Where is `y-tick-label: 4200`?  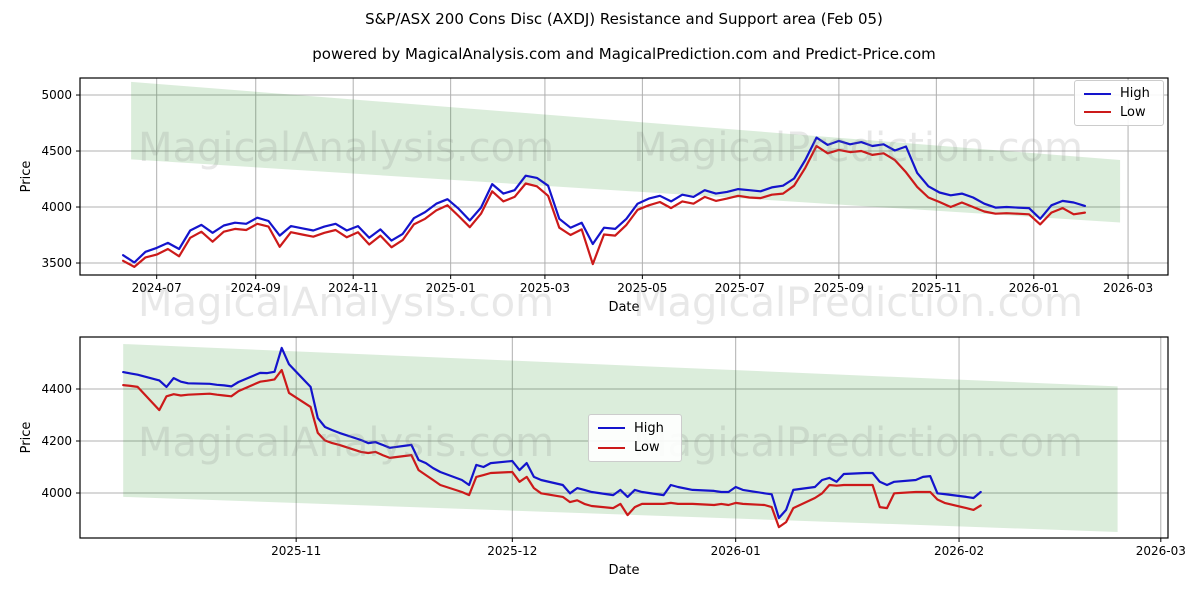
y-tick-label: 4200 is located at coordinates (56, 441).